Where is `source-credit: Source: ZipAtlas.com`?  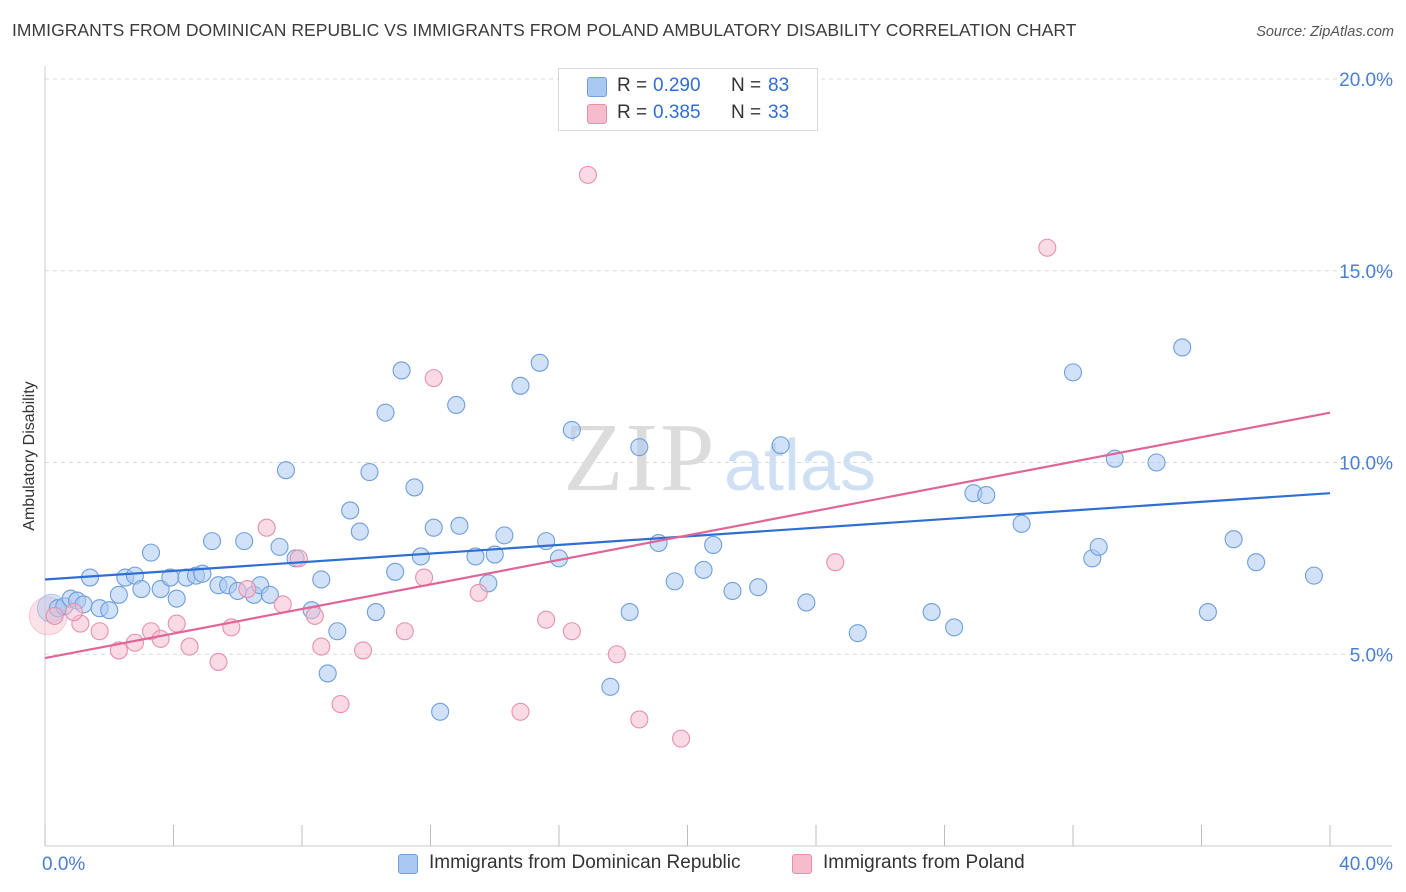 source-credit: Source: ZipAtlas.com is located at coordinates (1325, 32).